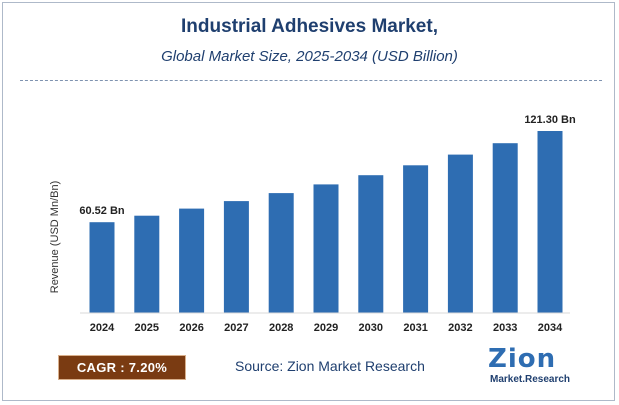 The width and height of the screenshot is (619, 405). I want to click on data-label: 121.30 Bn, so click(550, 120).